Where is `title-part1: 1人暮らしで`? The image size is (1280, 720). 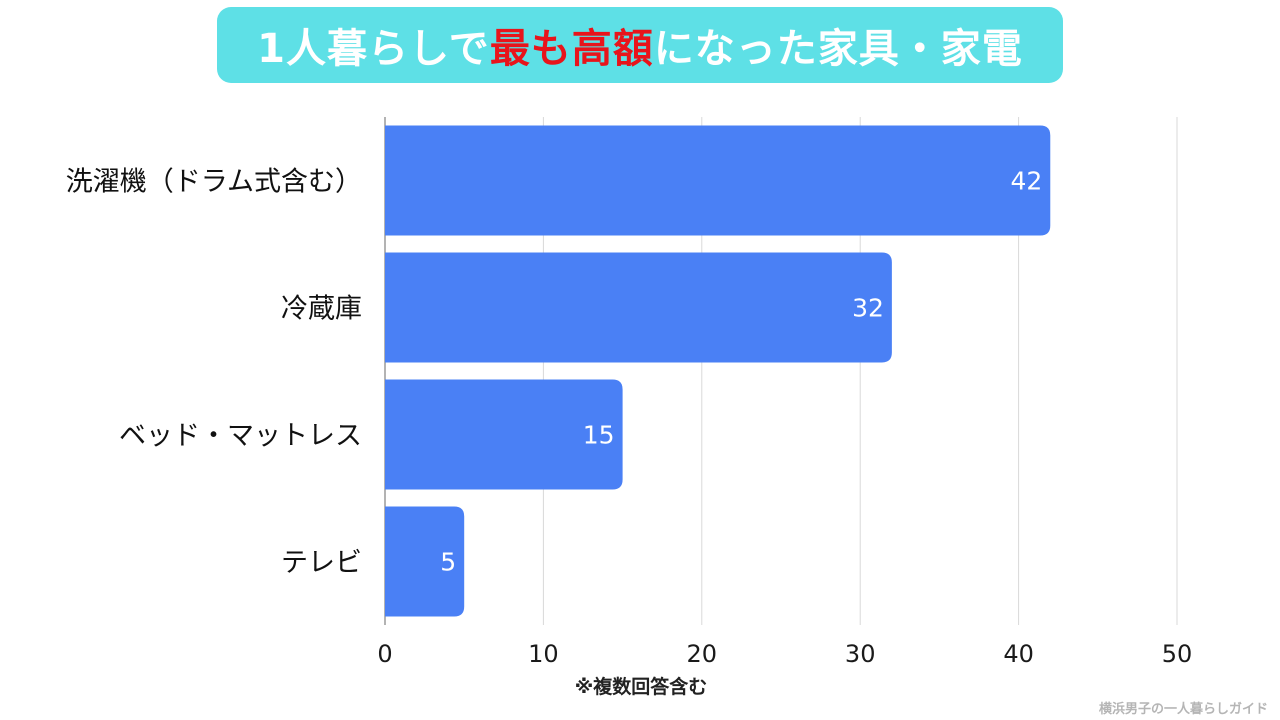
title-part1: 1人暮らしで is located at coordinates (373, 49).